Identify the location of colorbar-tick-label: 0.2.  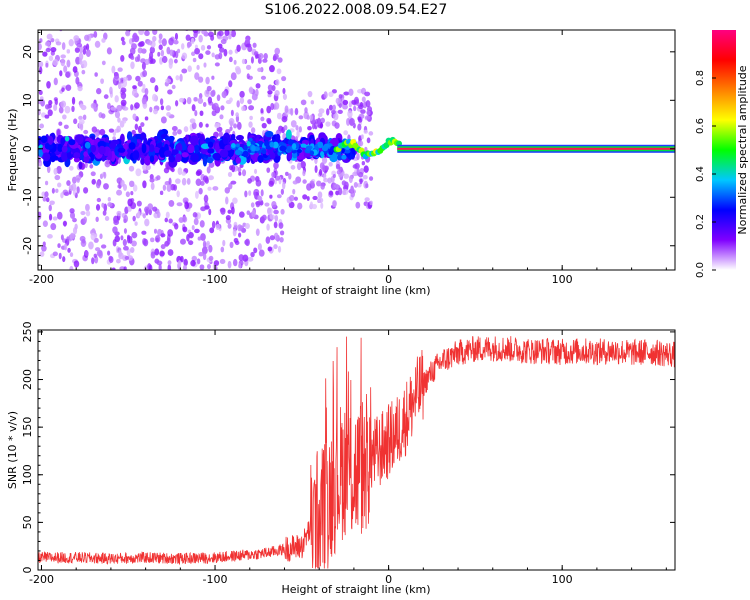
(700, 222).